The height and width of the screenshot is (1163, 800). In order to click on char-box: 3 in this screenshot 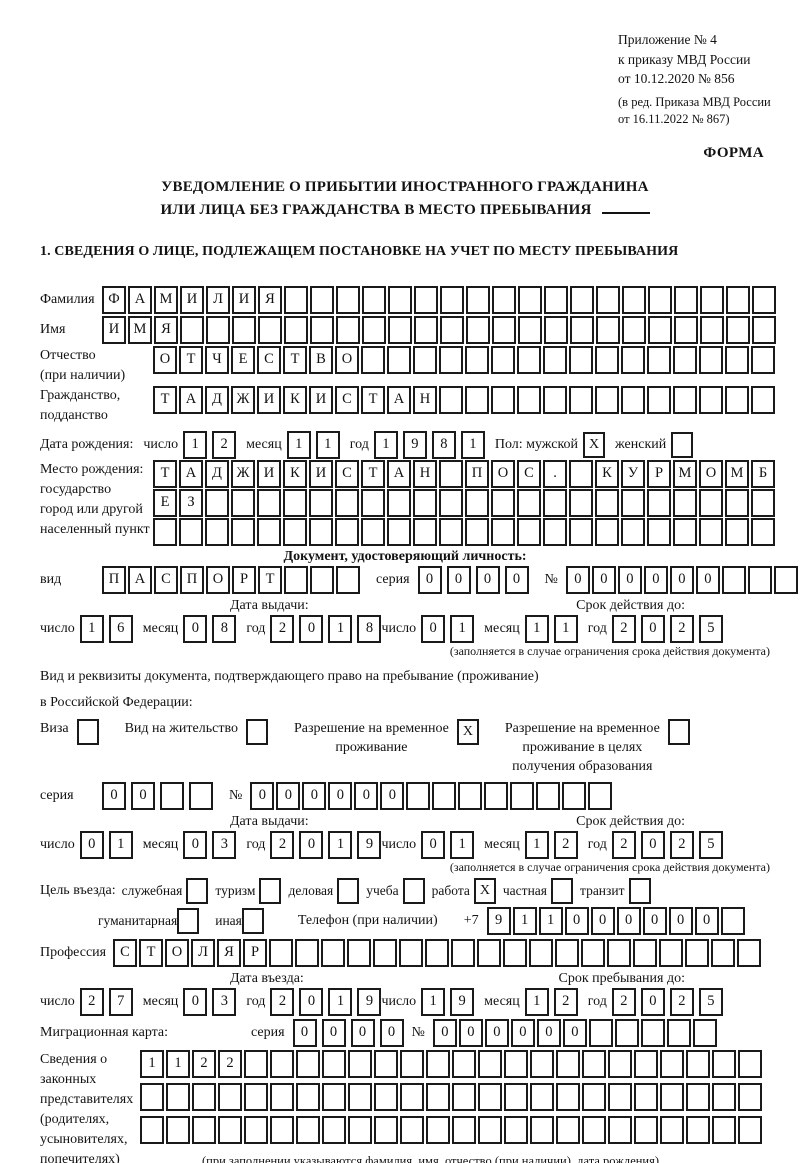, I will do `click(224, 844)`.